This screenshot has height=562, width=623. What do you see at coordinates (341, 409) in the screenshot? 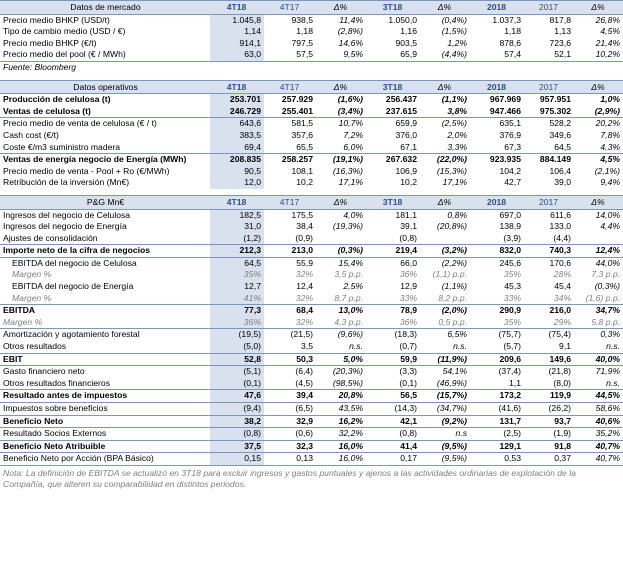
I see `row-value: 43,5%` at bounding box center [341, 409].